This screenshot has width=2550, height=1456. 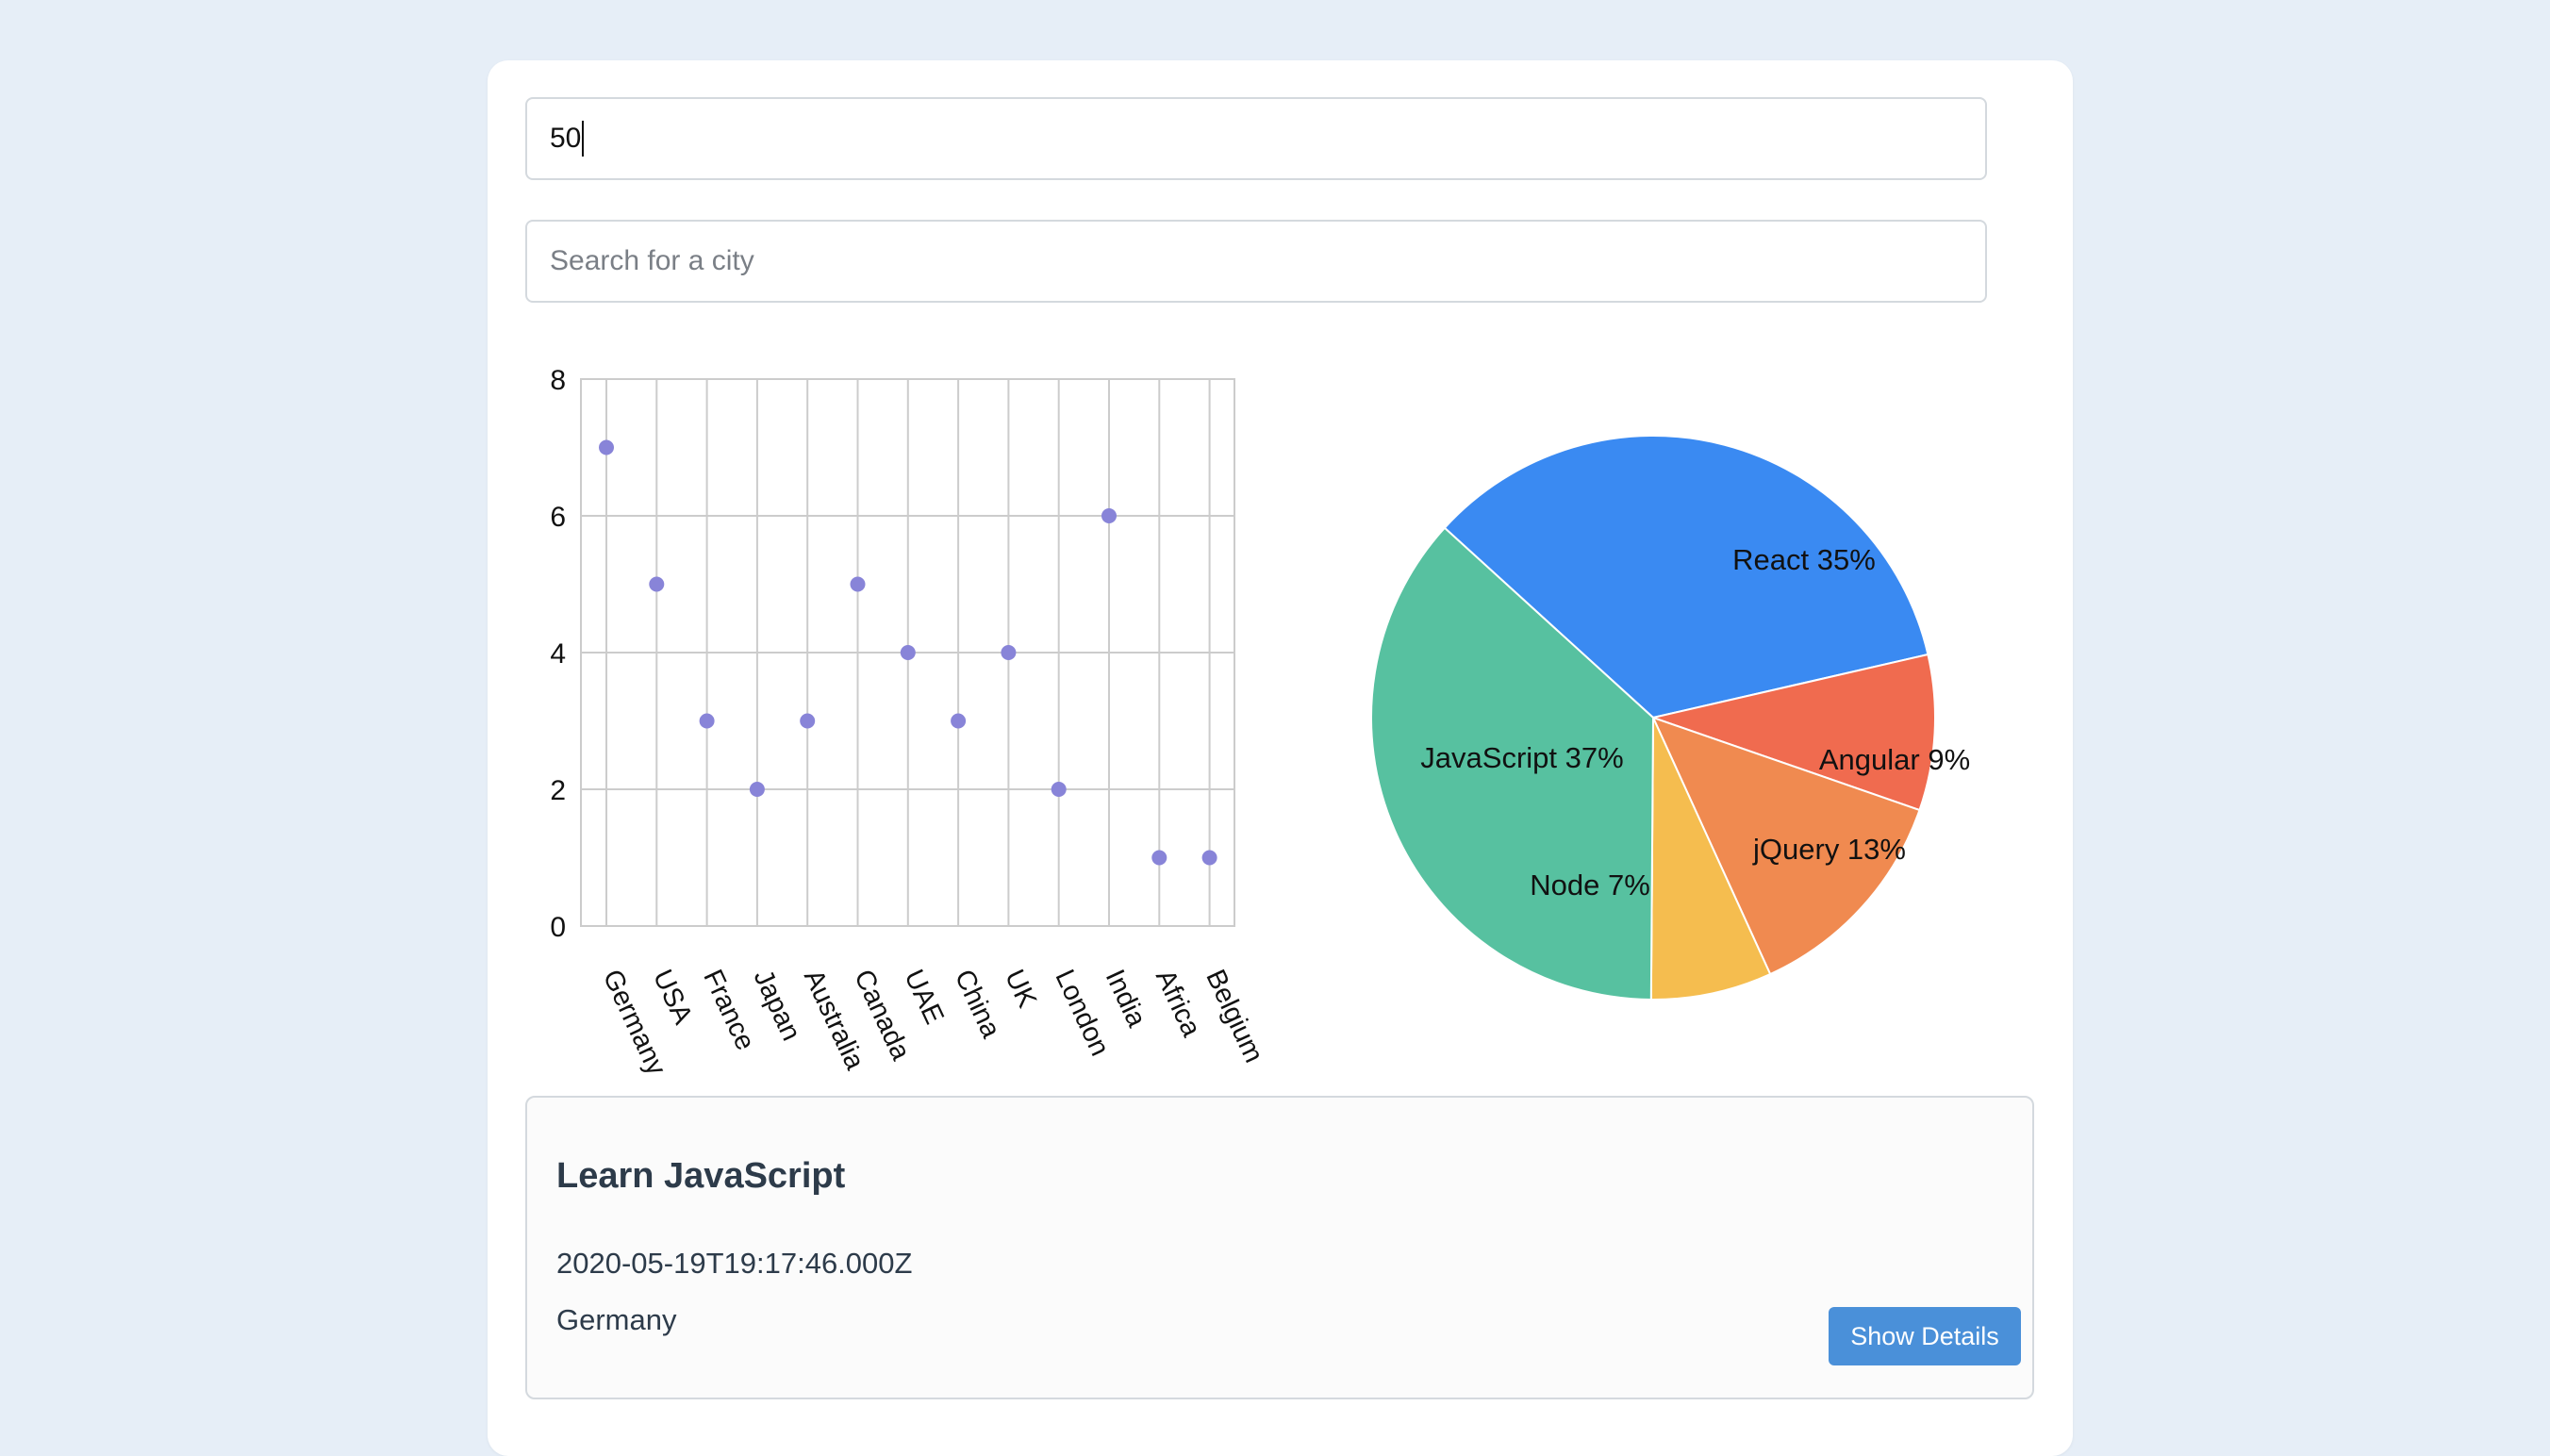 What do you see at coordinates (1804, 559) in the screenshot?
I see `pie-slice-label: React 35%` at bounding box center [1804, 559].